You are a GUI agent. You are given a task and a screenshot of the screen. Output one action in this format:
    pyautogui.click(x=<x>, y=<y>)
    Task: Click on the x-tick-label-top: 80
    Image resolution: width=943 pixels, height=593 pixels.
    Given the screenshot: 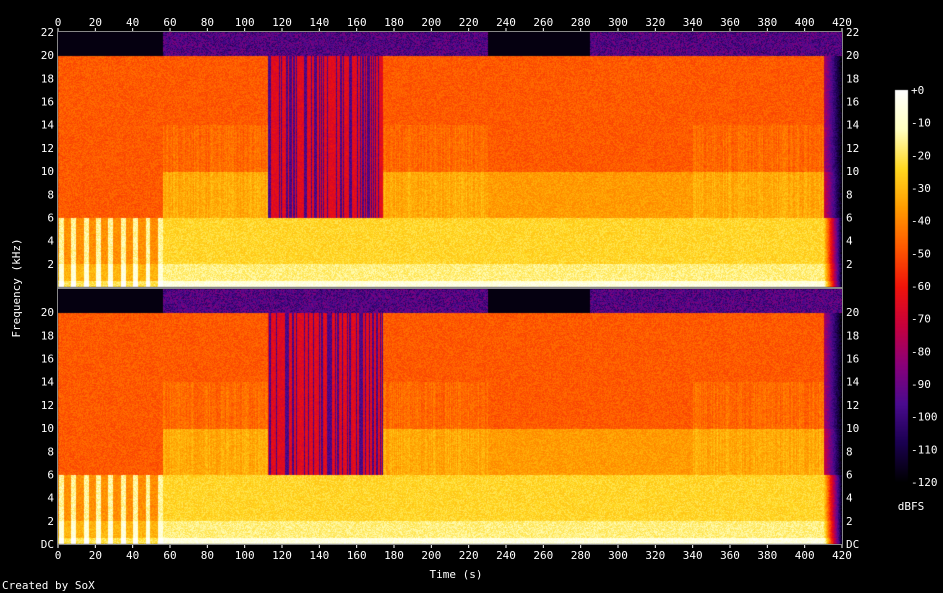 What is the action you would take?
    pyautogui.click(x=207, y=22)
    